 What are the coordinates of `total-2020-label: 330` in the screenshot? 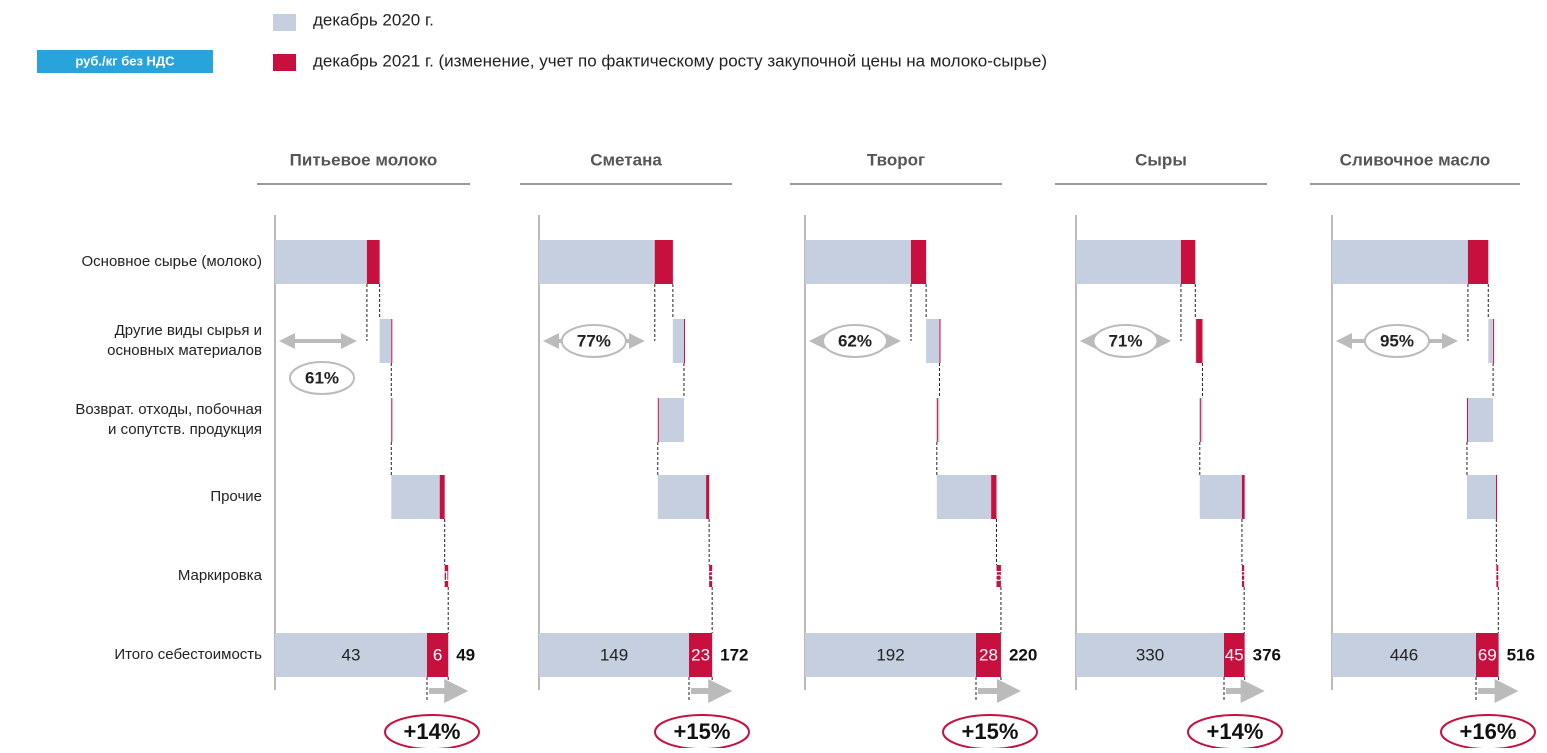 It's located at (1150, 654).